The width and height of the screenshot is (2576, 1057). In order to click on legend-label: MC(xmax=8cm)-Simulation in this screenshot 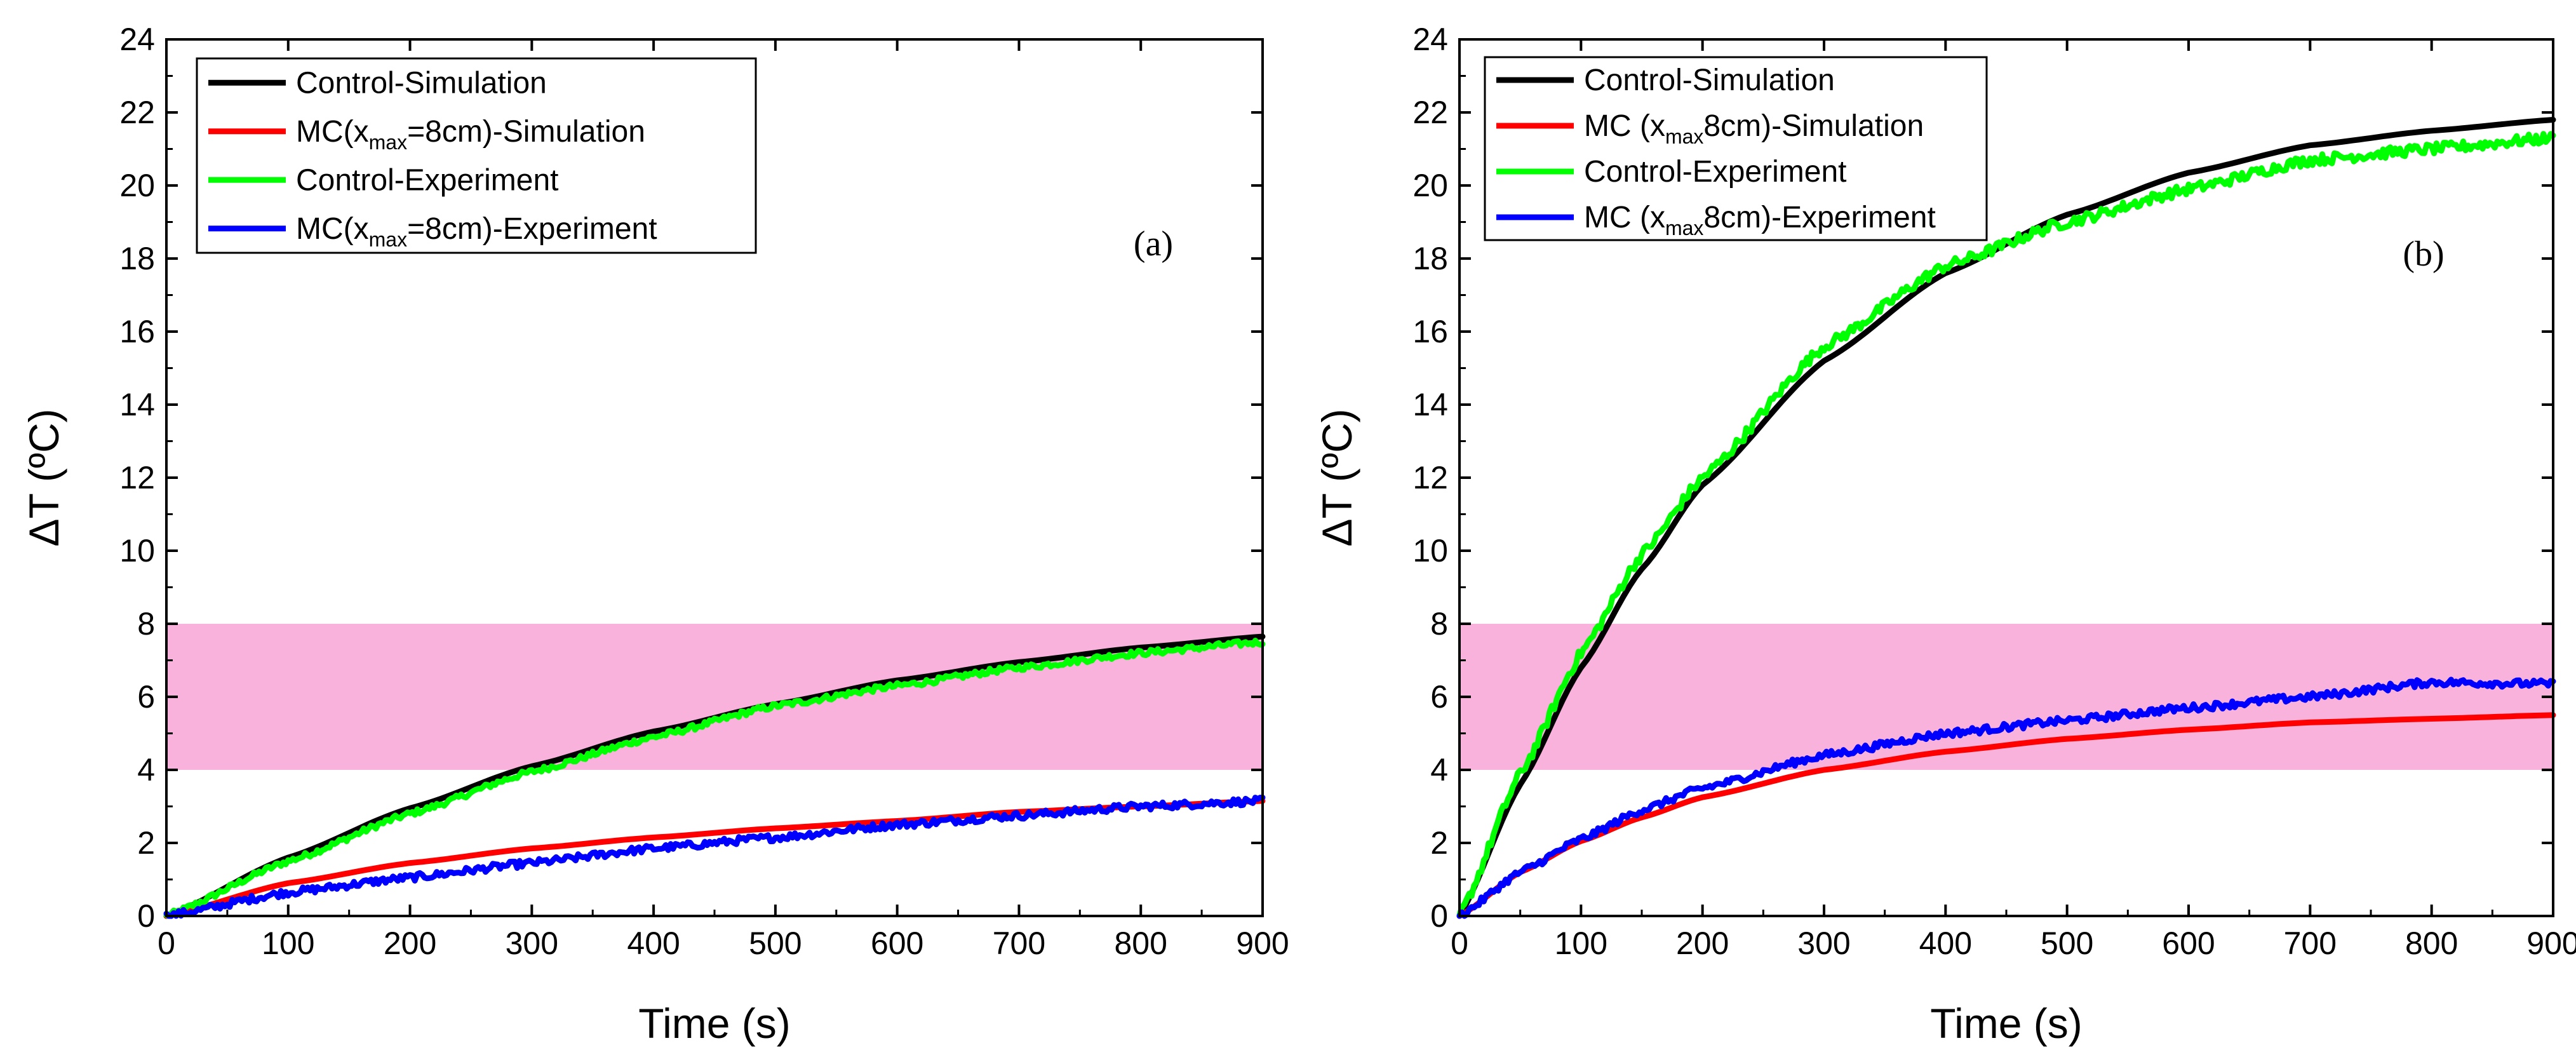, I will do `click(470, 134)`.